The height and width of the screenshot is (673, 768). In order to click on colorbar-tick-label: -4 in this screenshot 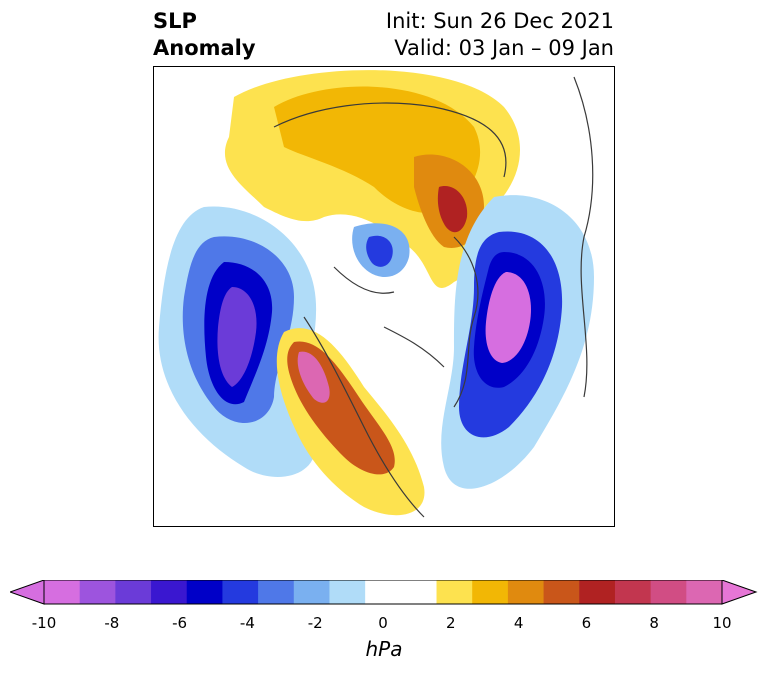, I will do `click(247, 623)`.